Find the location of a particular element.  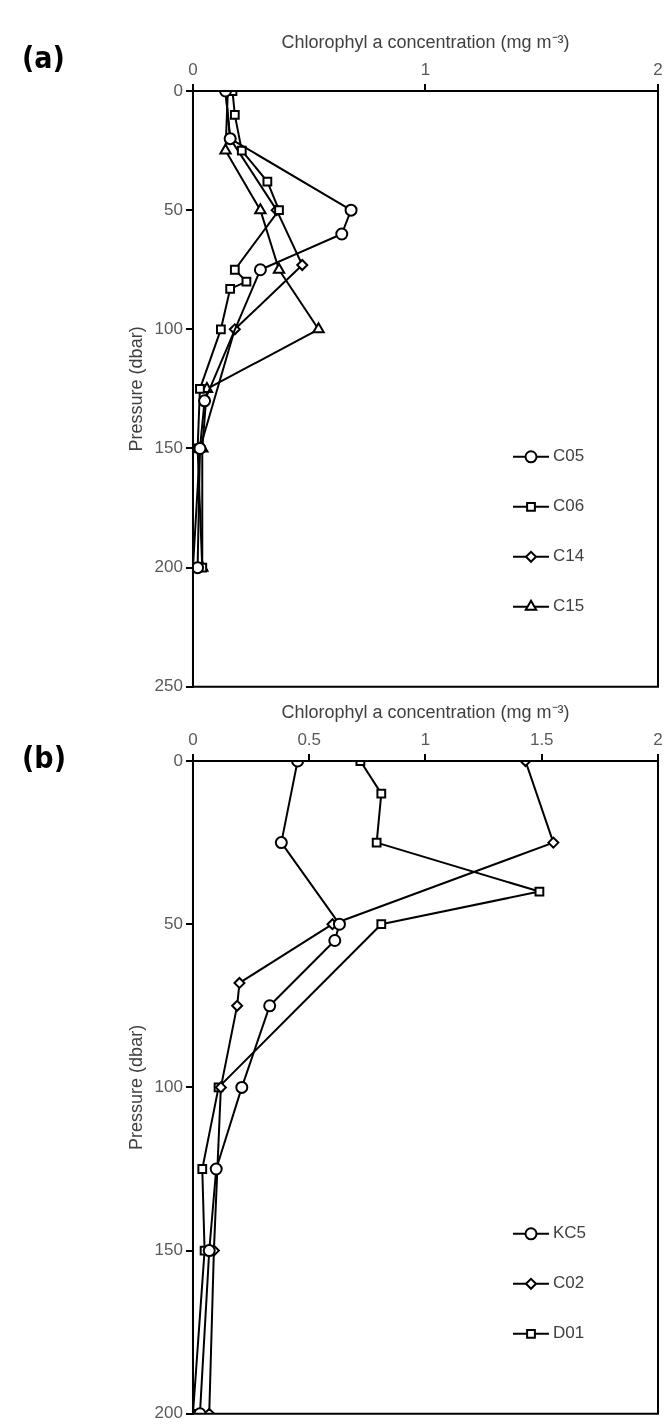

y-tick-label: 250 is located at coordinates (168, 686).